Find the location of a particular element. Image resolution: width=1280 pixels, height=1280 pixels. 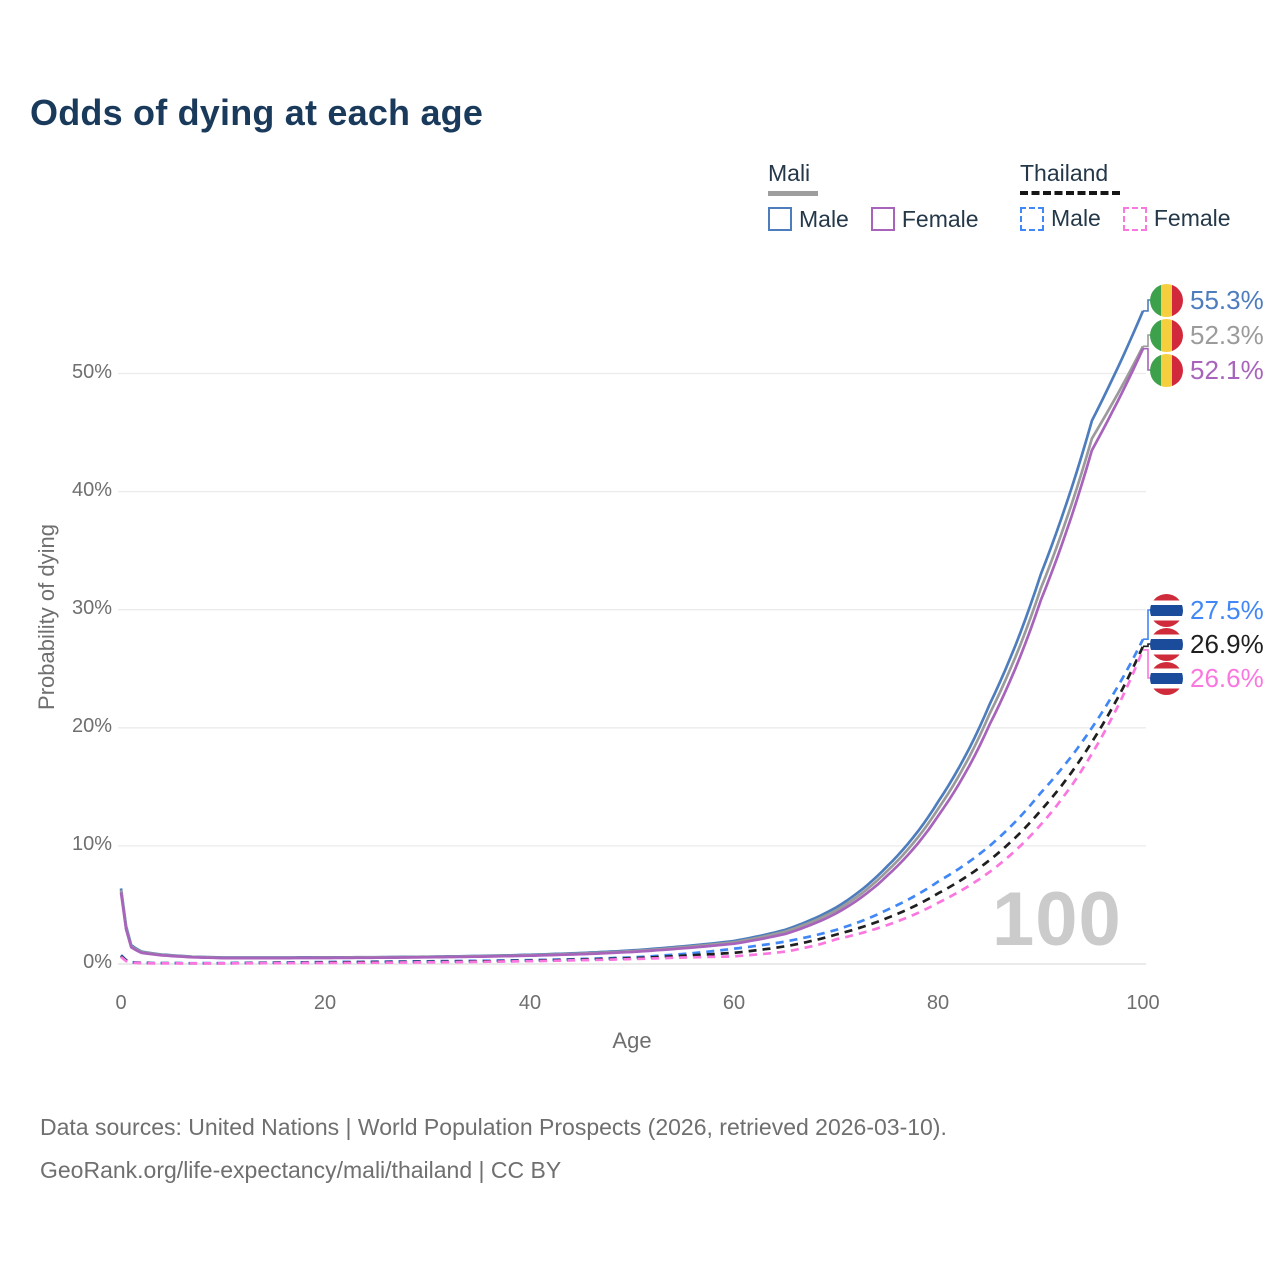

y-axis-title: Probability of dying is located at coordinates (46, 617).